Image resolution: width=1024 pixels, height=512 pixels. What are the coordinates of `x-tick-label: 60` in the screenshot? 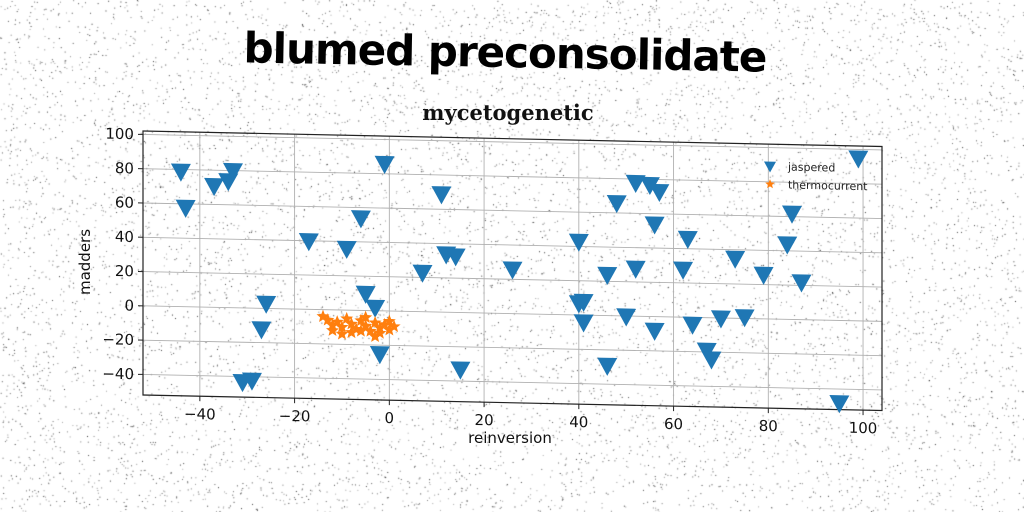 It's located at (673, 424).